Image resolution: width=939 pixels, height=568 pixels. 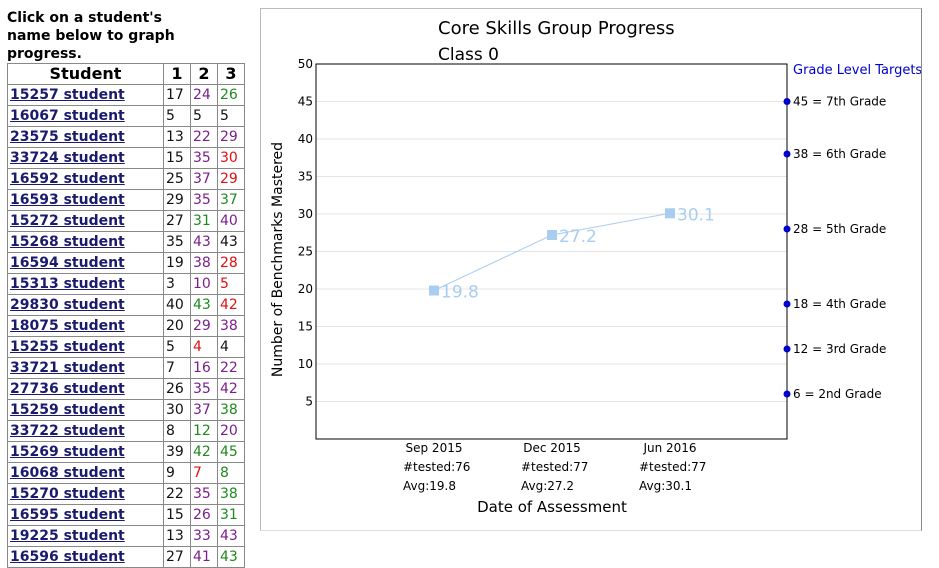 What do you see at coordinates (204, 368) in the screenshot?
I see `score-cell-2: 16` at bounding box center [204, 368].